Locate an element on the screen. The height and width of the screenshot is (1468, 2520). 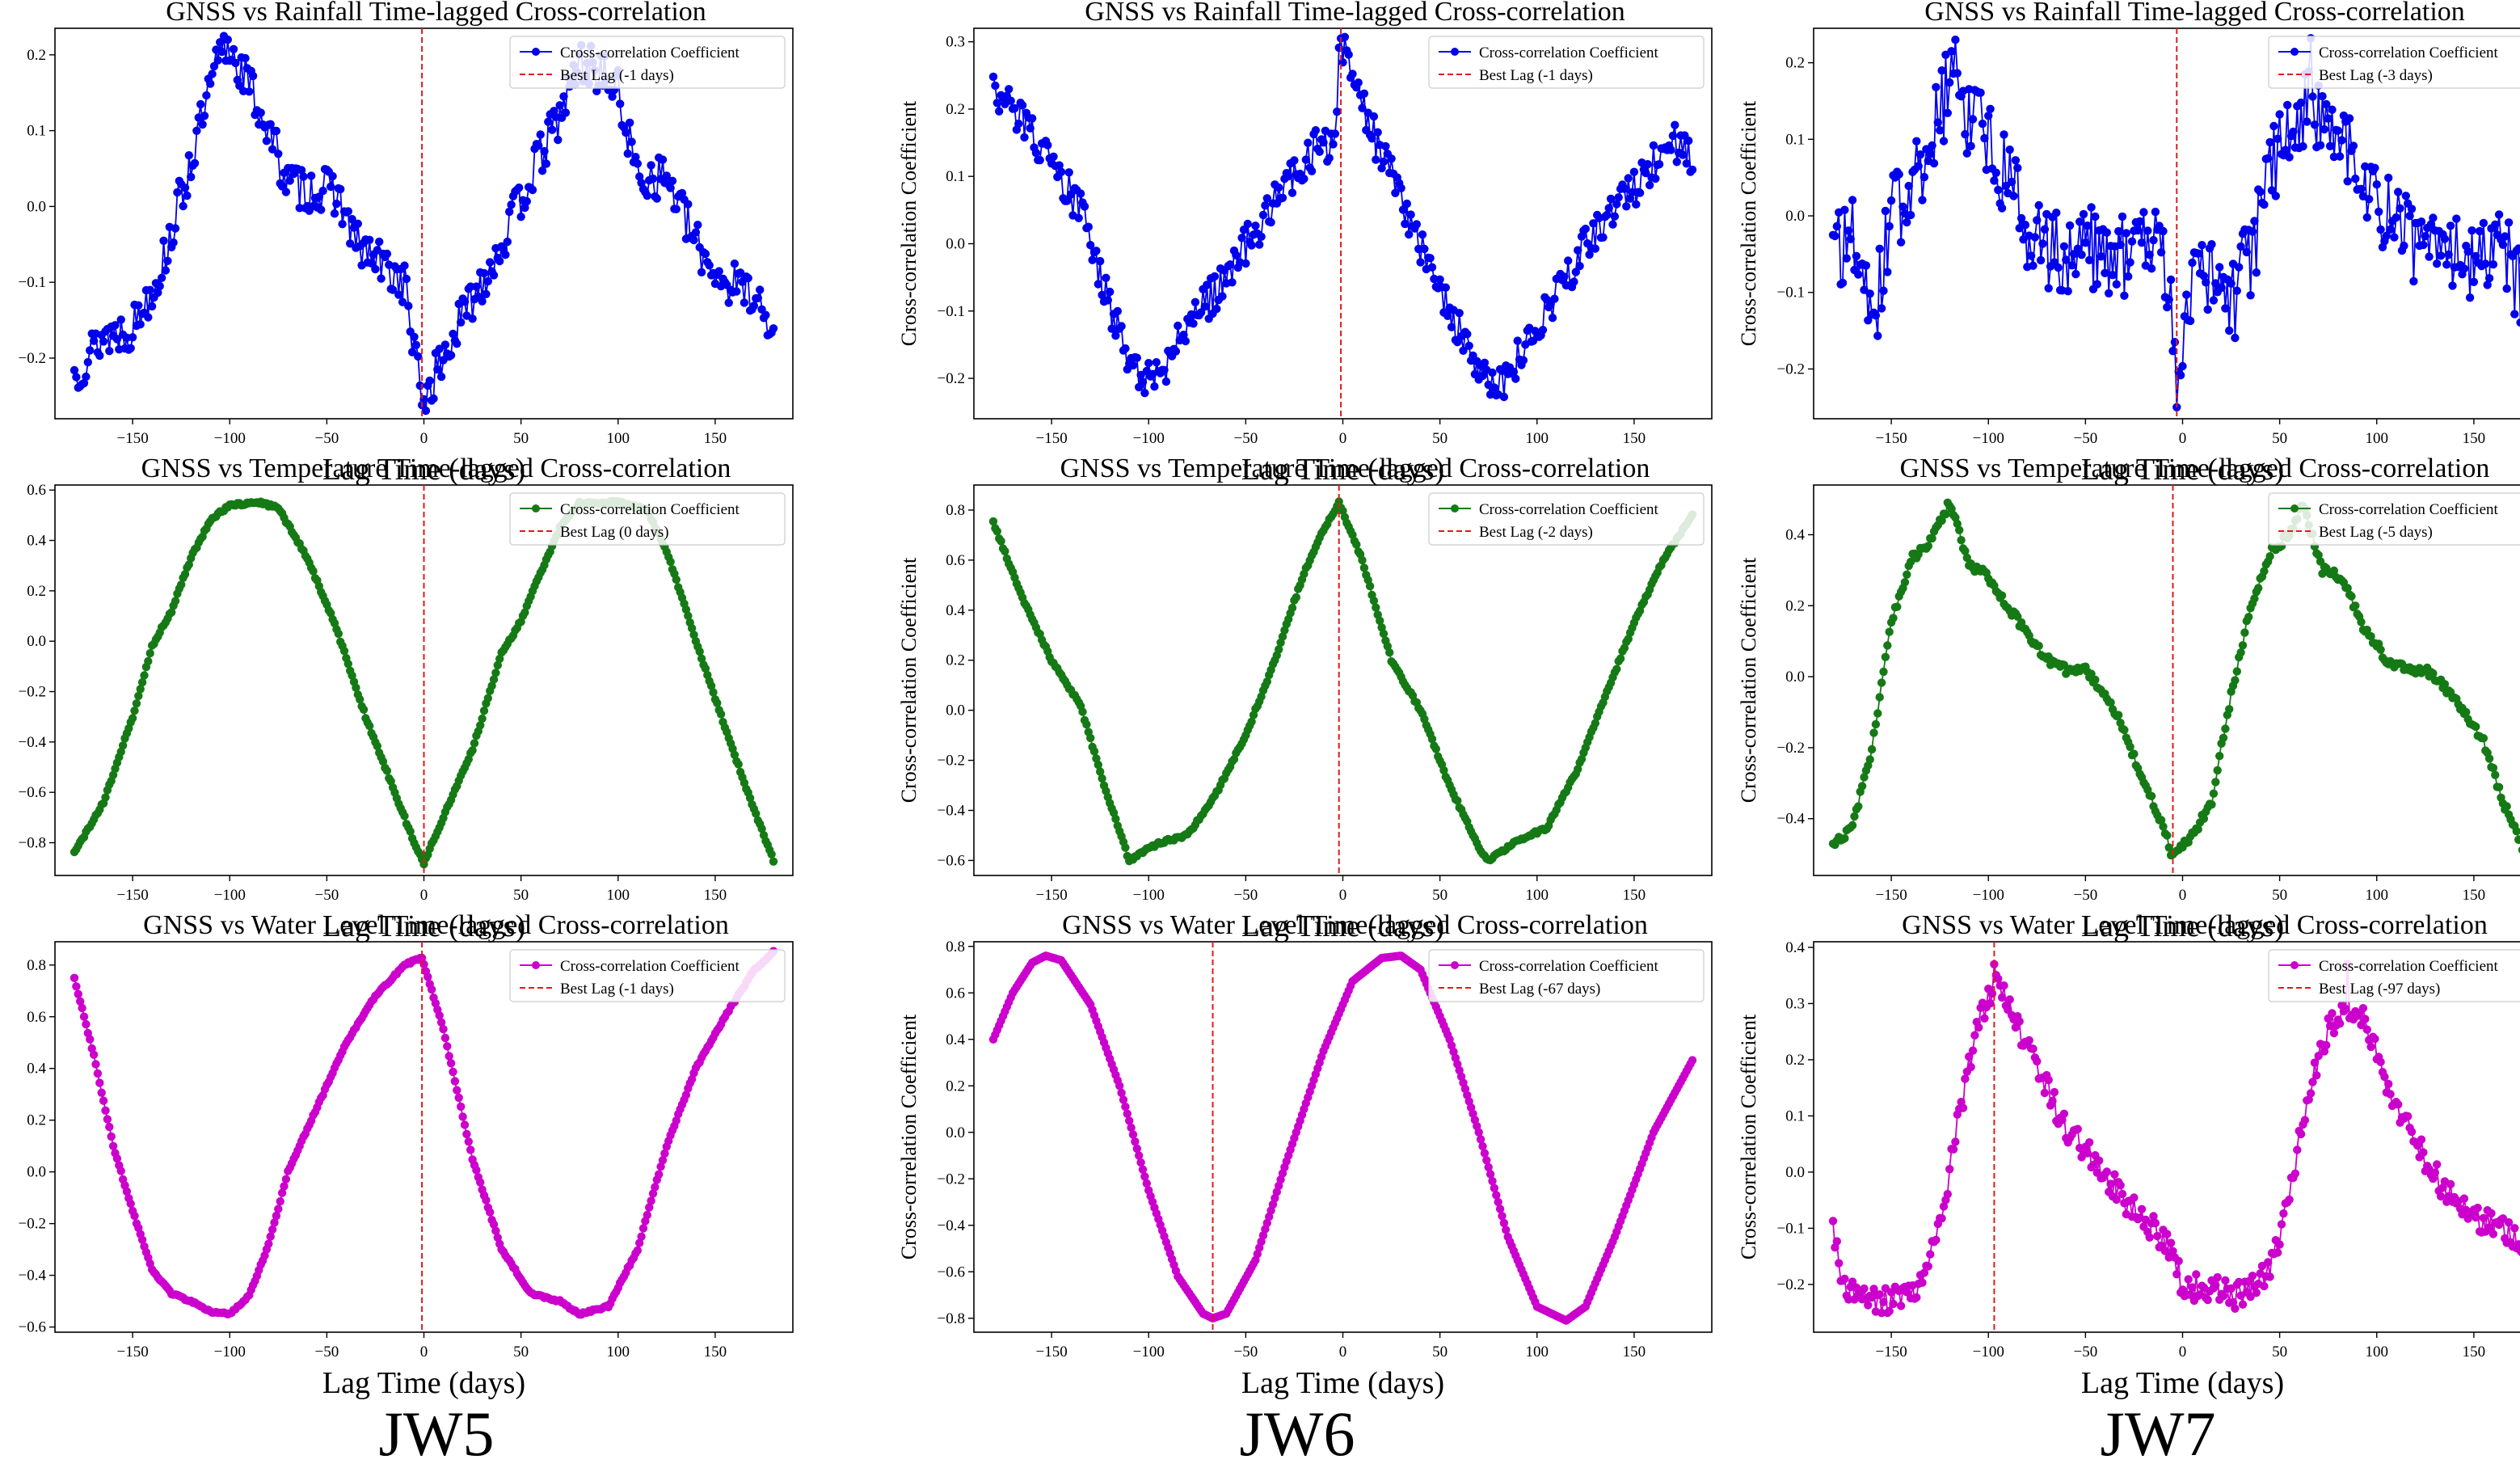
y-tick-label: 0.0 is located at coordinates (1795, 677).